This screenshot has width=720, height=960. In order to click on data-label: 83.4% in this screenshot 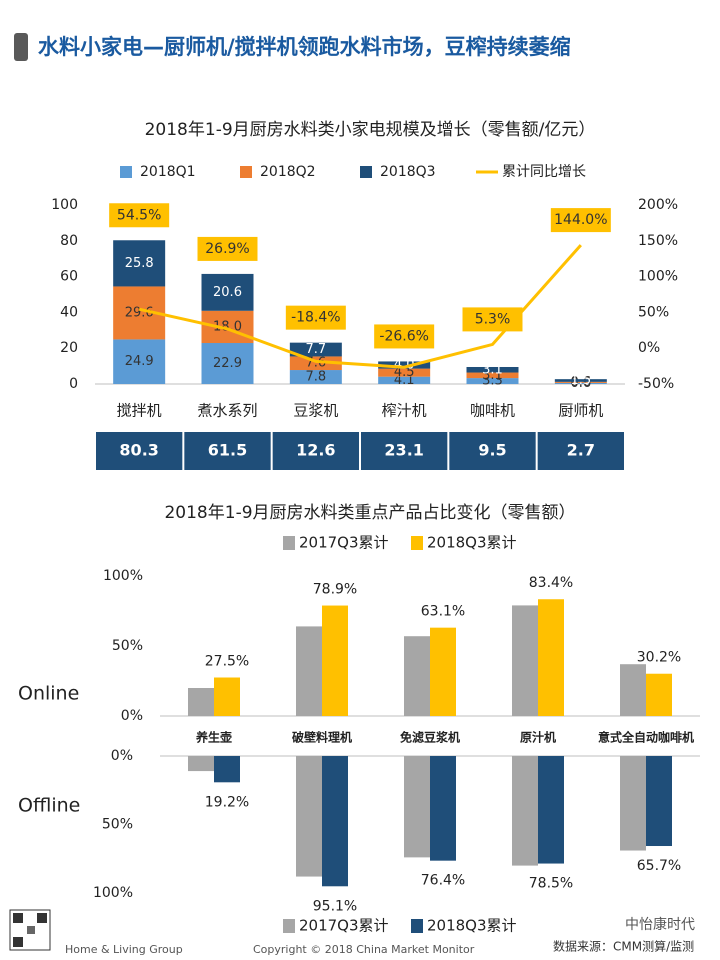, I will do `click(551, 583)`.